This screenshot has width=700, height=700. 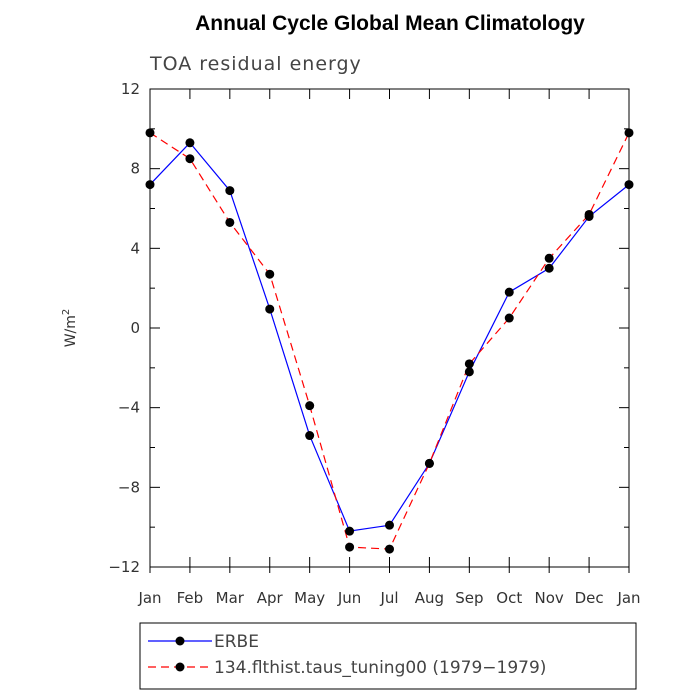 What do you see at coordinates (129, 487) in the screenshot?
I see `y-tick-label: −8` at bounding box center [129, 487].